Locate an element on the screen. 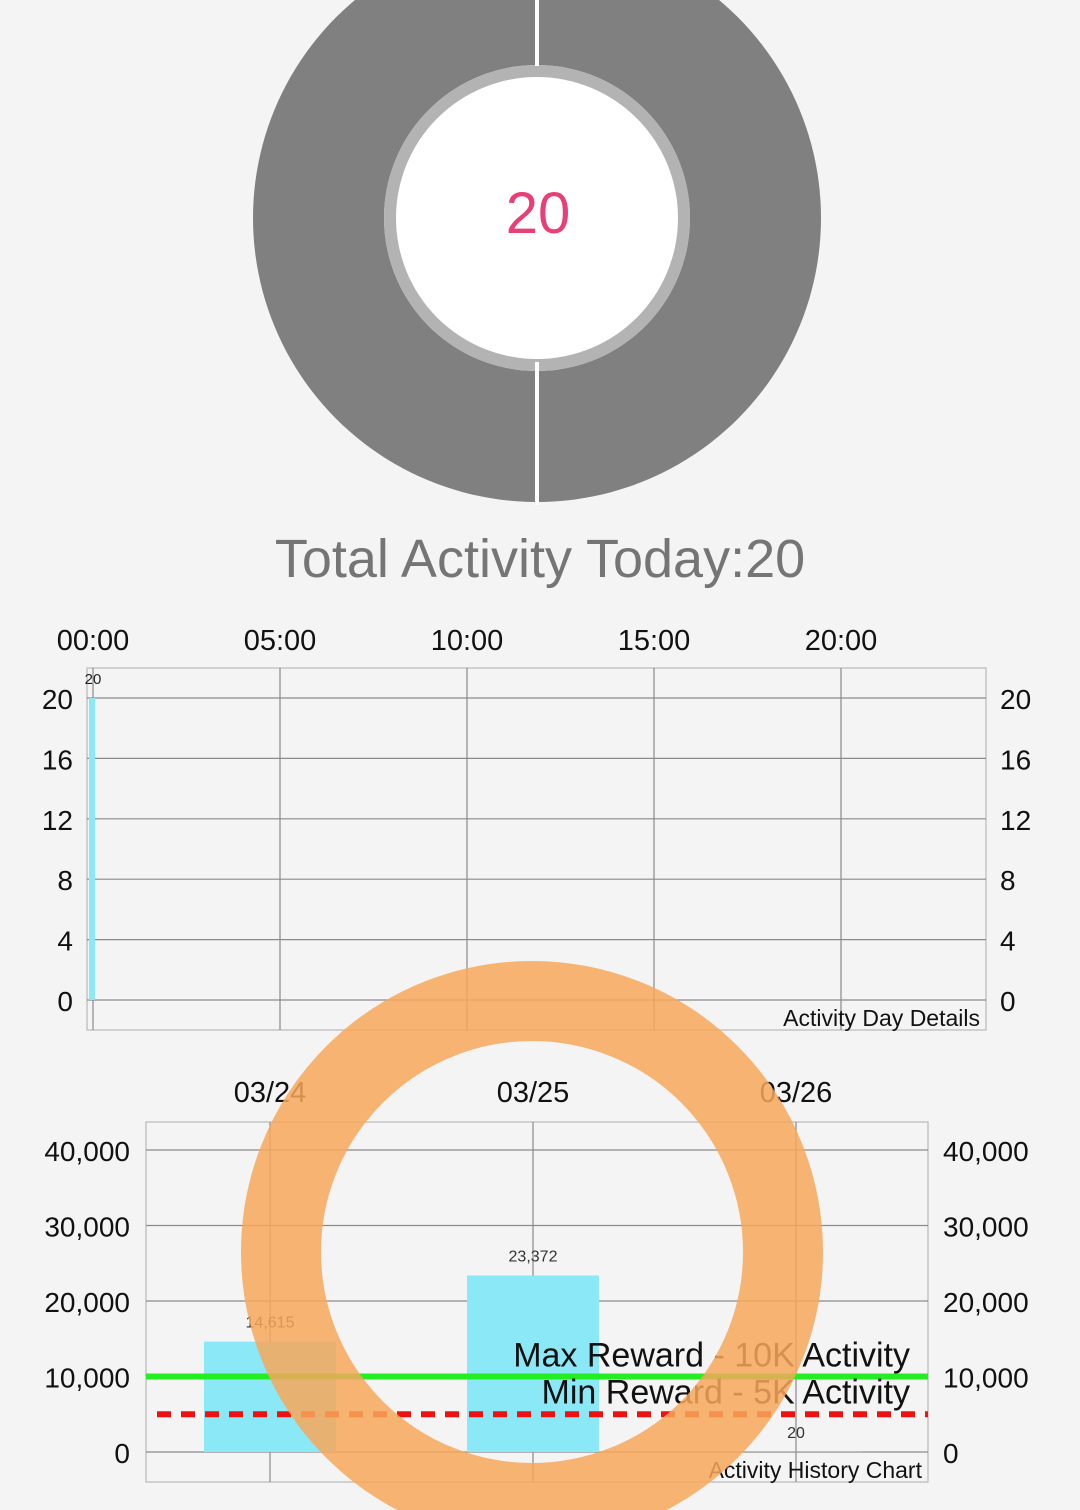 Image resolution: width=1080 pixels, height=1510 pixels. day-y-tick-right: 4 is located at coordinates (1008, 941).